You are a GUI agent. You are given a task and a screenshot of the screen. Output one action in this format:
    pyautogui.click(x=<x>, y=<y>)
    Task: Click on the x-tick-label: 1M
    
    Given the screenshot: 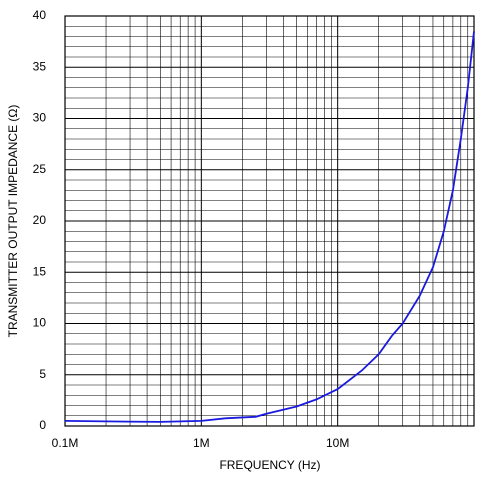 What is the action you would take?
    pyautogui.click(x=201, y=443)
    